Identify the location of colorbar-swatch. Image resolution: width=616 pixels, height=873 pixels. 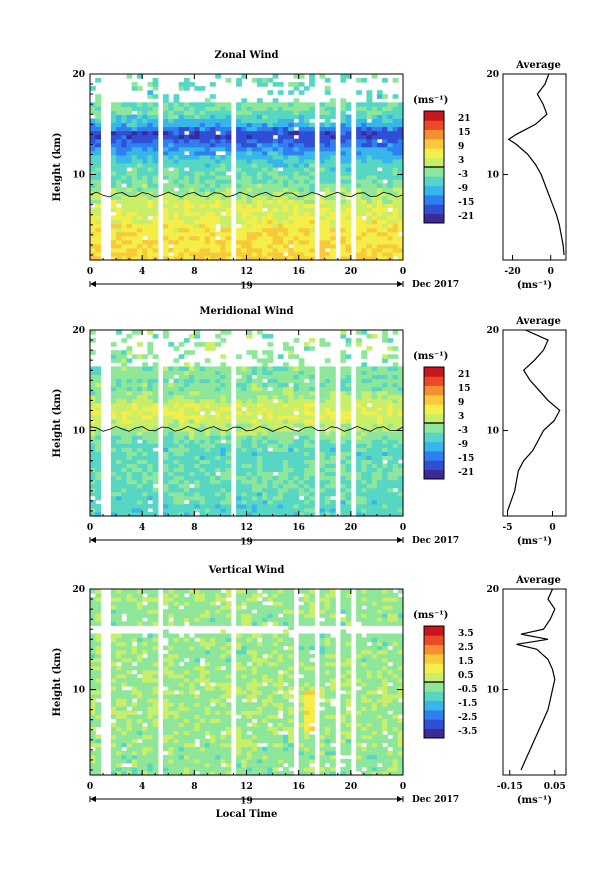
(434, 190).